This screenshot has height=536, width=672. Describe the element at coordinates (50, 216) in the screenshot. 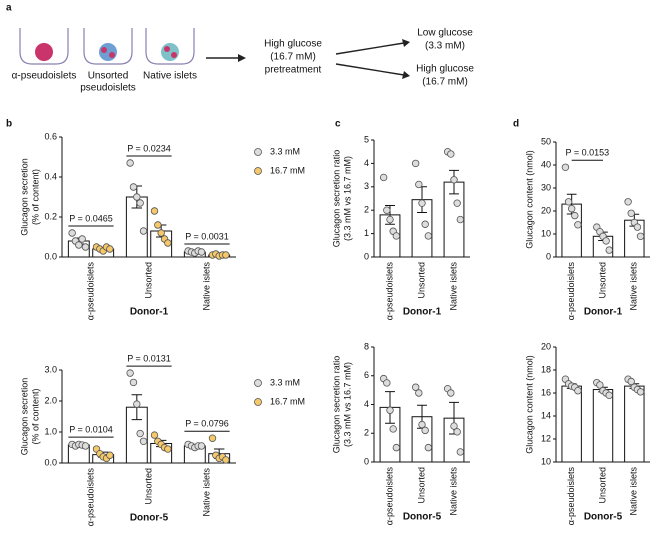

I see `y-tick-label: 0.2` at that location.